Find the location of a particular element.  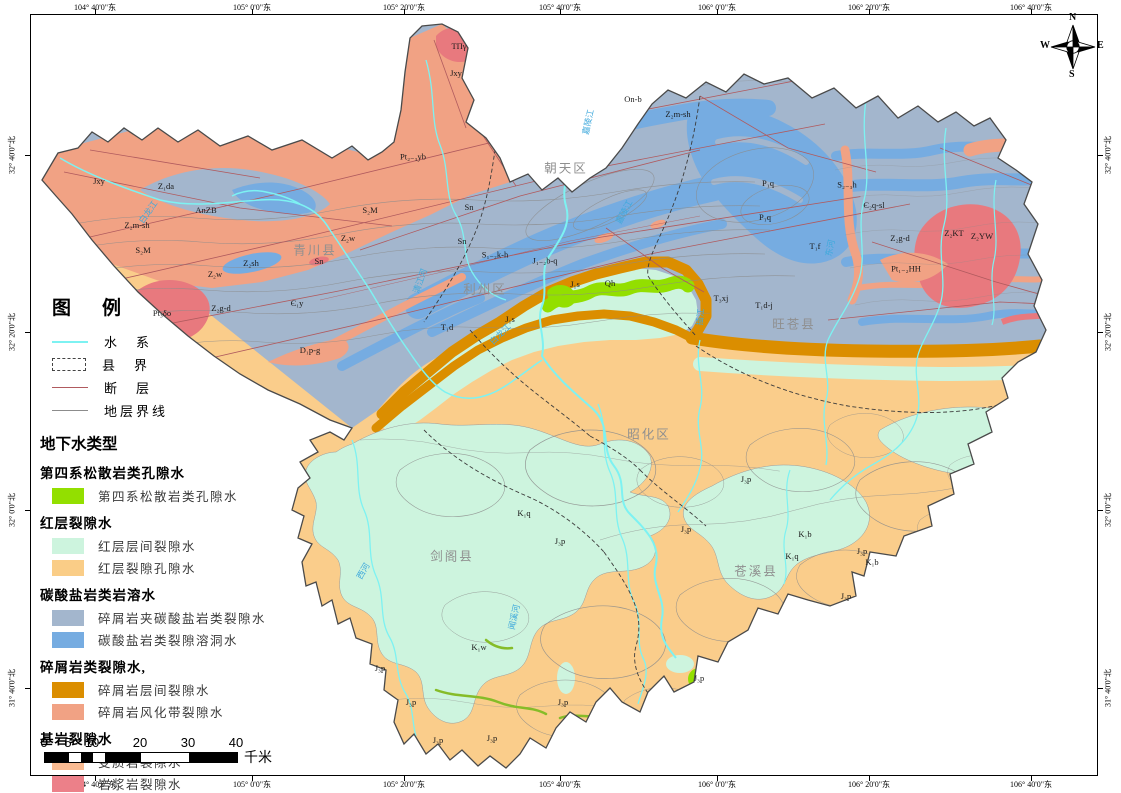

legend-item-label: 碎屑岩层间裂隙水 is located at coordinates (154, 691).